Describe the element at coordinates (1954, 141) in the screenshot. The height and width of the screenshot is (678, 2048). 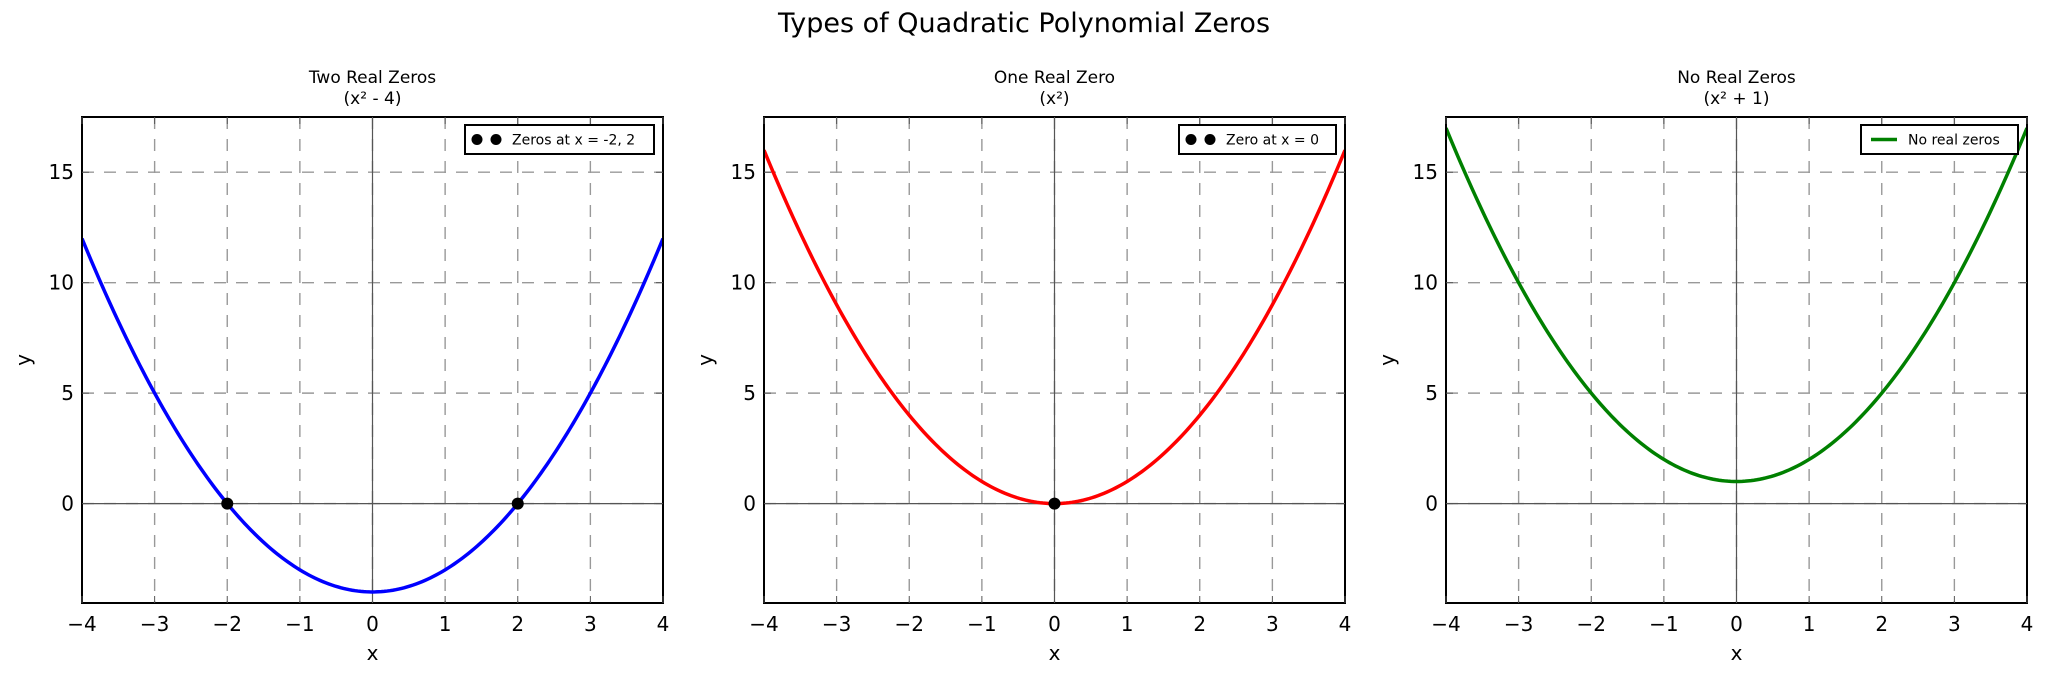
I see `legend-label: No real zeros` at that location.